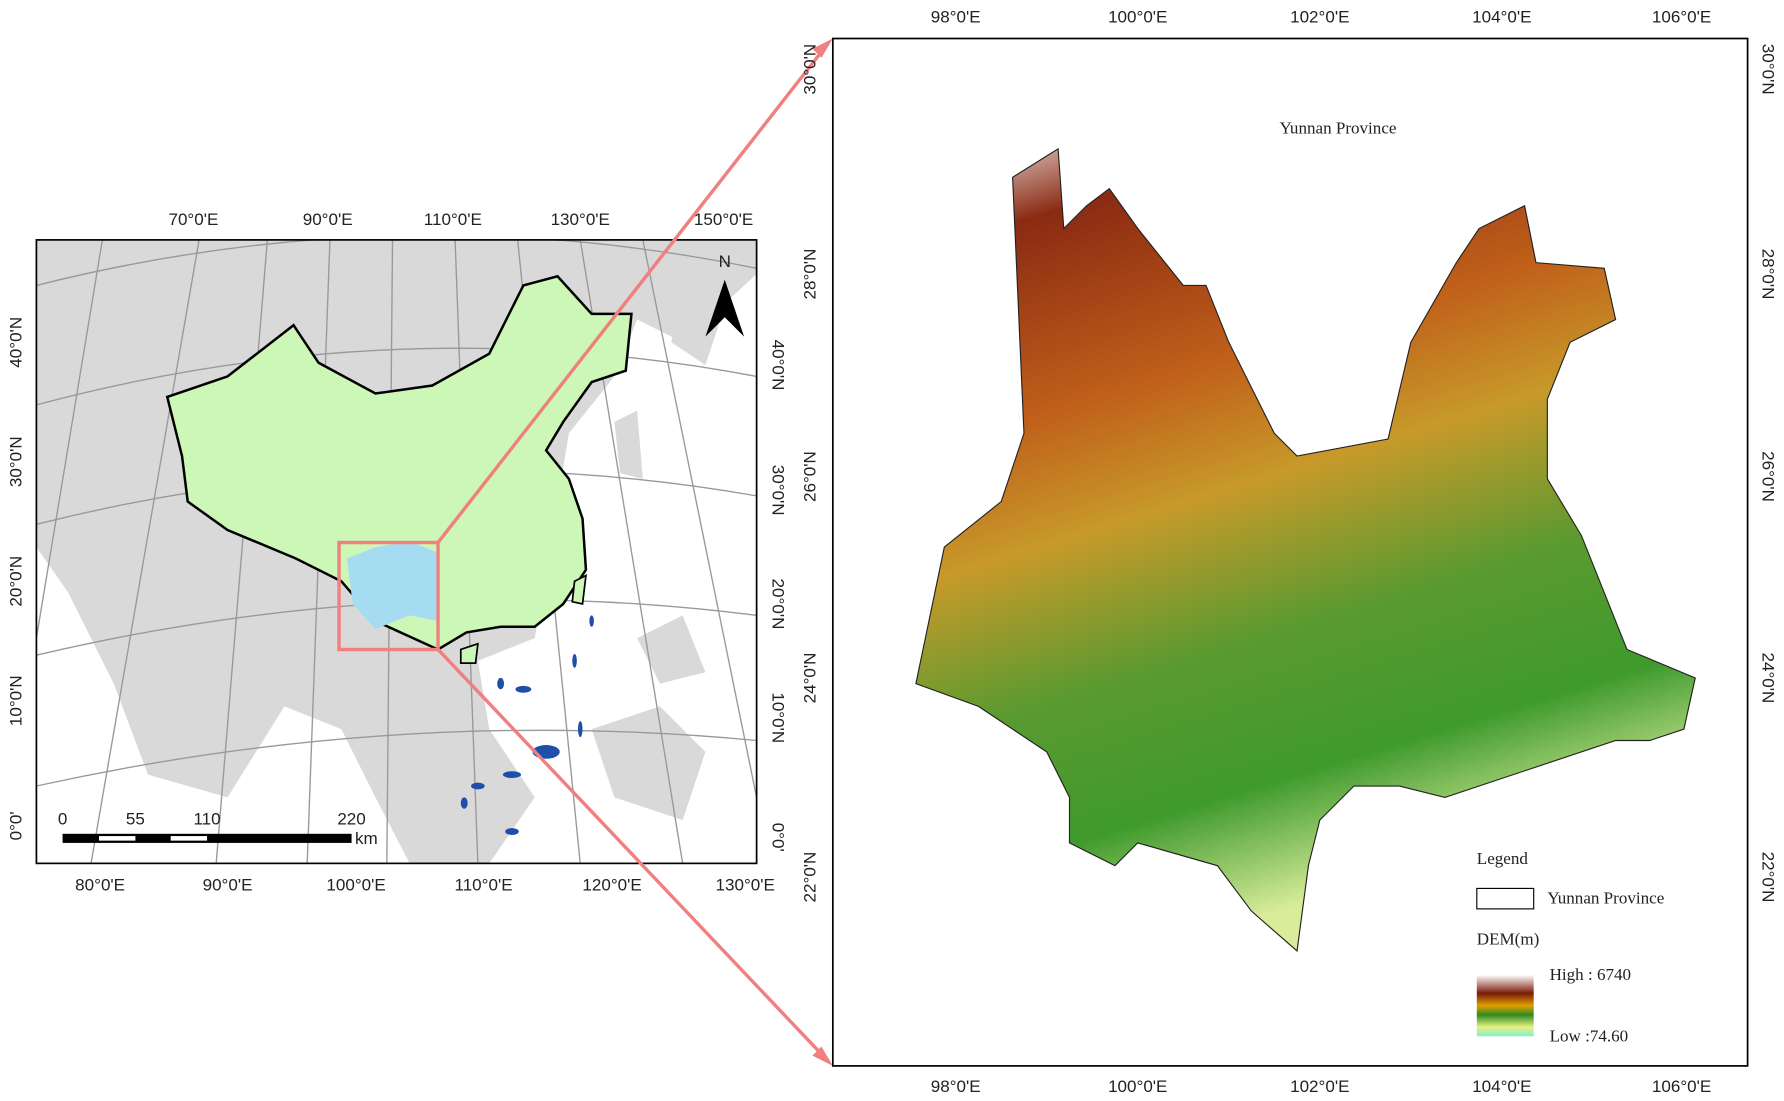 The width and height of the screenshot is (1784, 1101). Describe the element at coordinates (1319, 1086) in the screenshot. I see `main-bottom-label: 102°0'E` at that location.